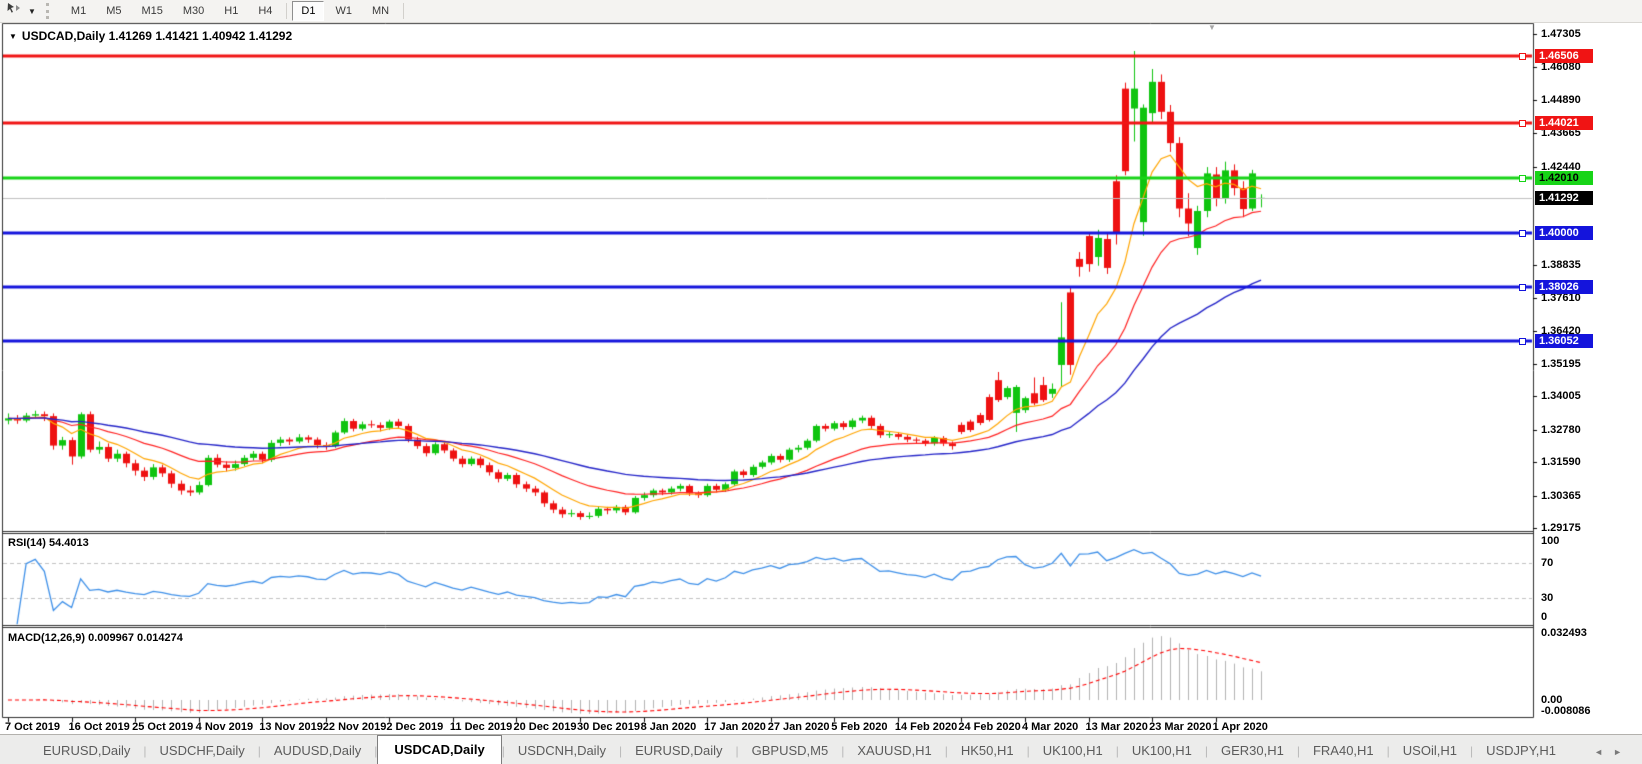 The image size is (1642, 764). Describe the element at coordinates (152, 11) in the screenshot. I see `timeframe-button-m15: M15` at that location.